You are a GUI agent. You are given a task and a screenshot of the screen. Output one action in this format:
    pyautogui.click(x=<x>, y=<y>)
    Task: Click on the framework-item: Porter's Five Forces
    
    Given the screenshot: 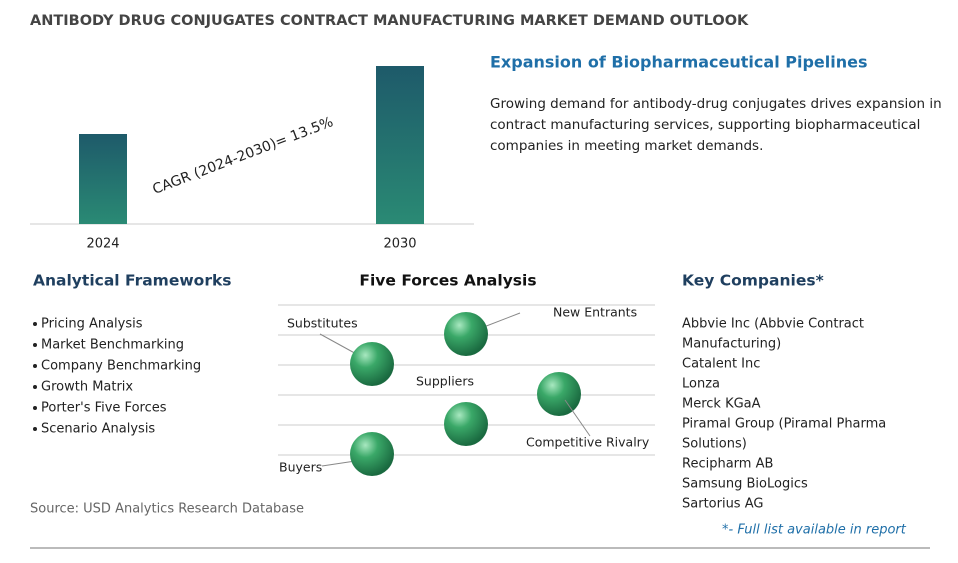 What is the action you would take?
    pyautogui.click(x=104, y=408)
    